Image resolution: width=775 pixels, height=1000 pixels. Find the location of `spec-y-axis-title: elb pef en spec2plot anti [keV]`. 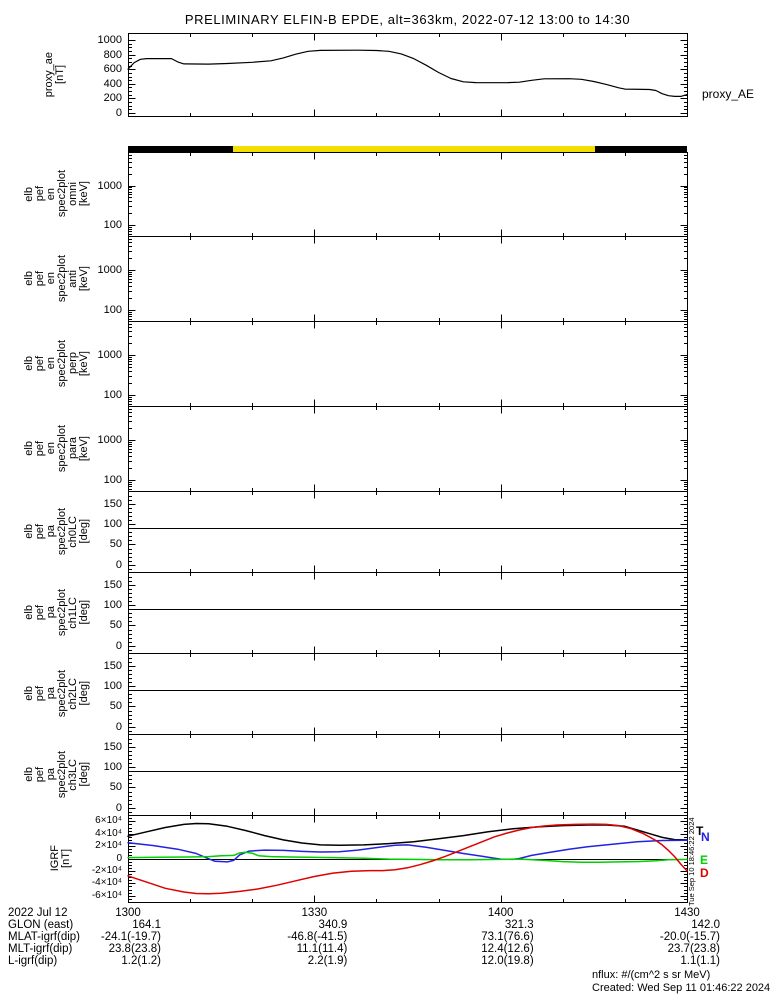

spec-y-axis-title: elb pef en spec2plot anti [keV] is located at coordinates (56, 278).